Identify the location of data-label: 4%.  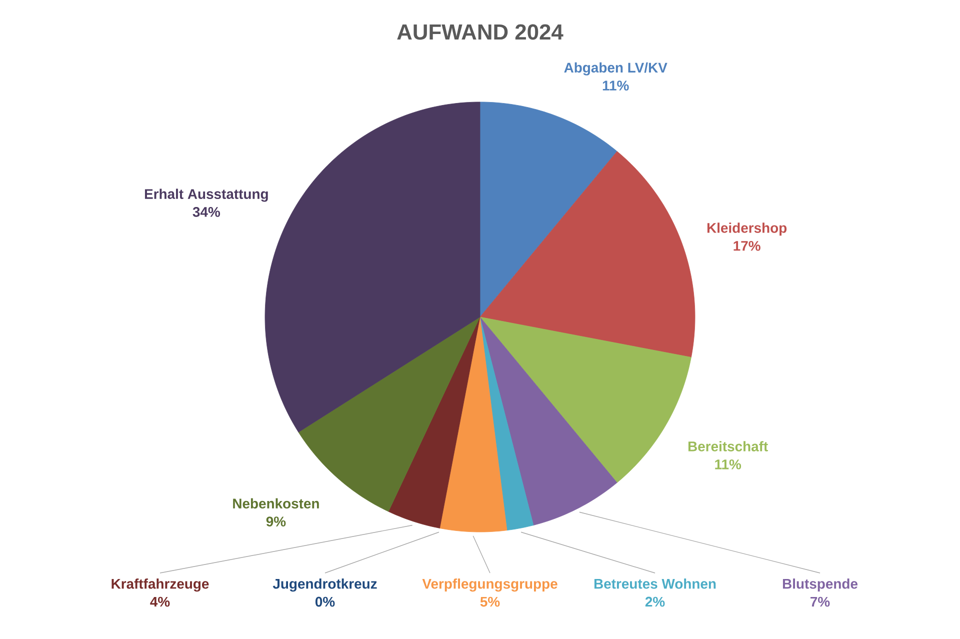
(160, 601).